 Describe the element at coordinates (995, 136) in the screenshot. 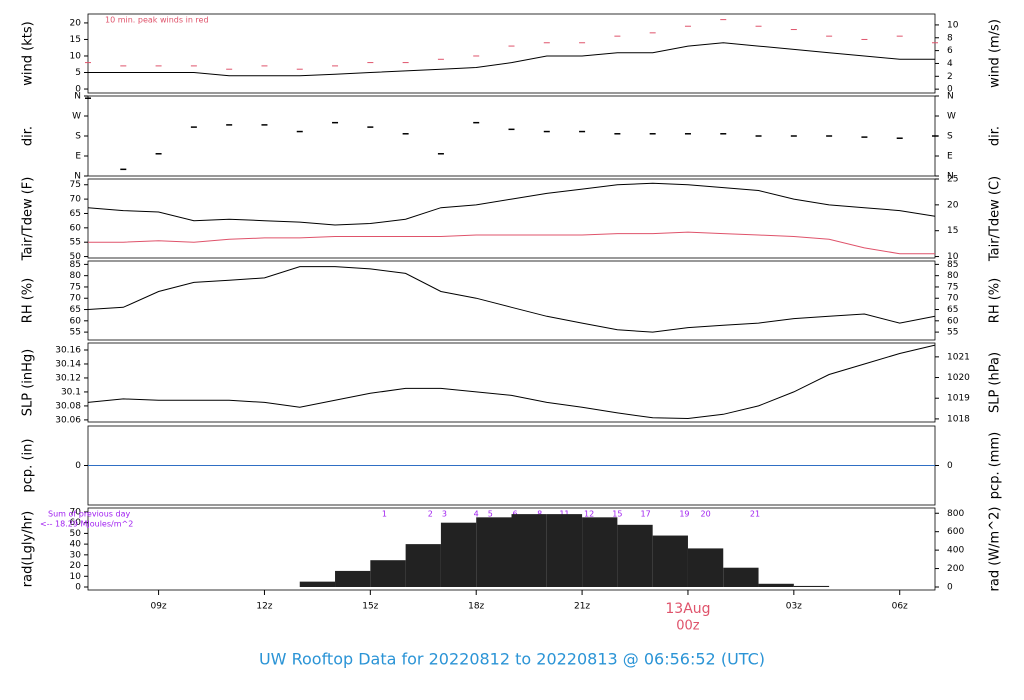

I see `y2-axis-label: dir.` at that location.